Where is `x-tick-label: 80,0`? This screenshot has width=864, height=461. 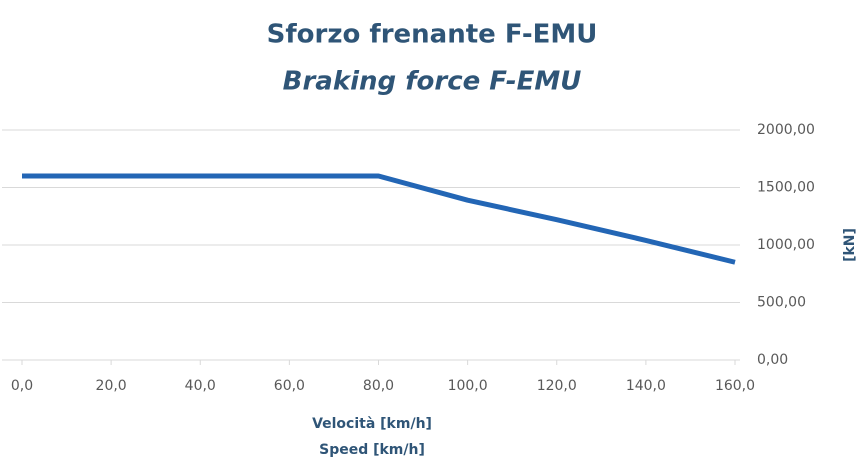 x-tick-label: 80,0 is located at coordinates (378, 386).